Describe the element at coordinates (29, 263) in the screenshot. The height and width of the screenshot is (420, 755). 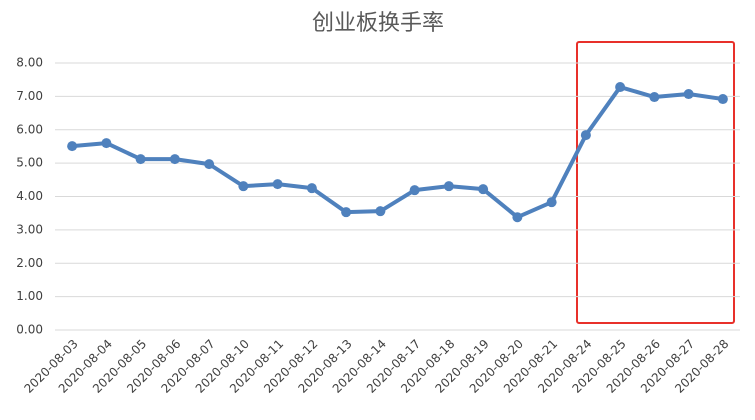
I see `y-tick-label: 2.00` at that location.